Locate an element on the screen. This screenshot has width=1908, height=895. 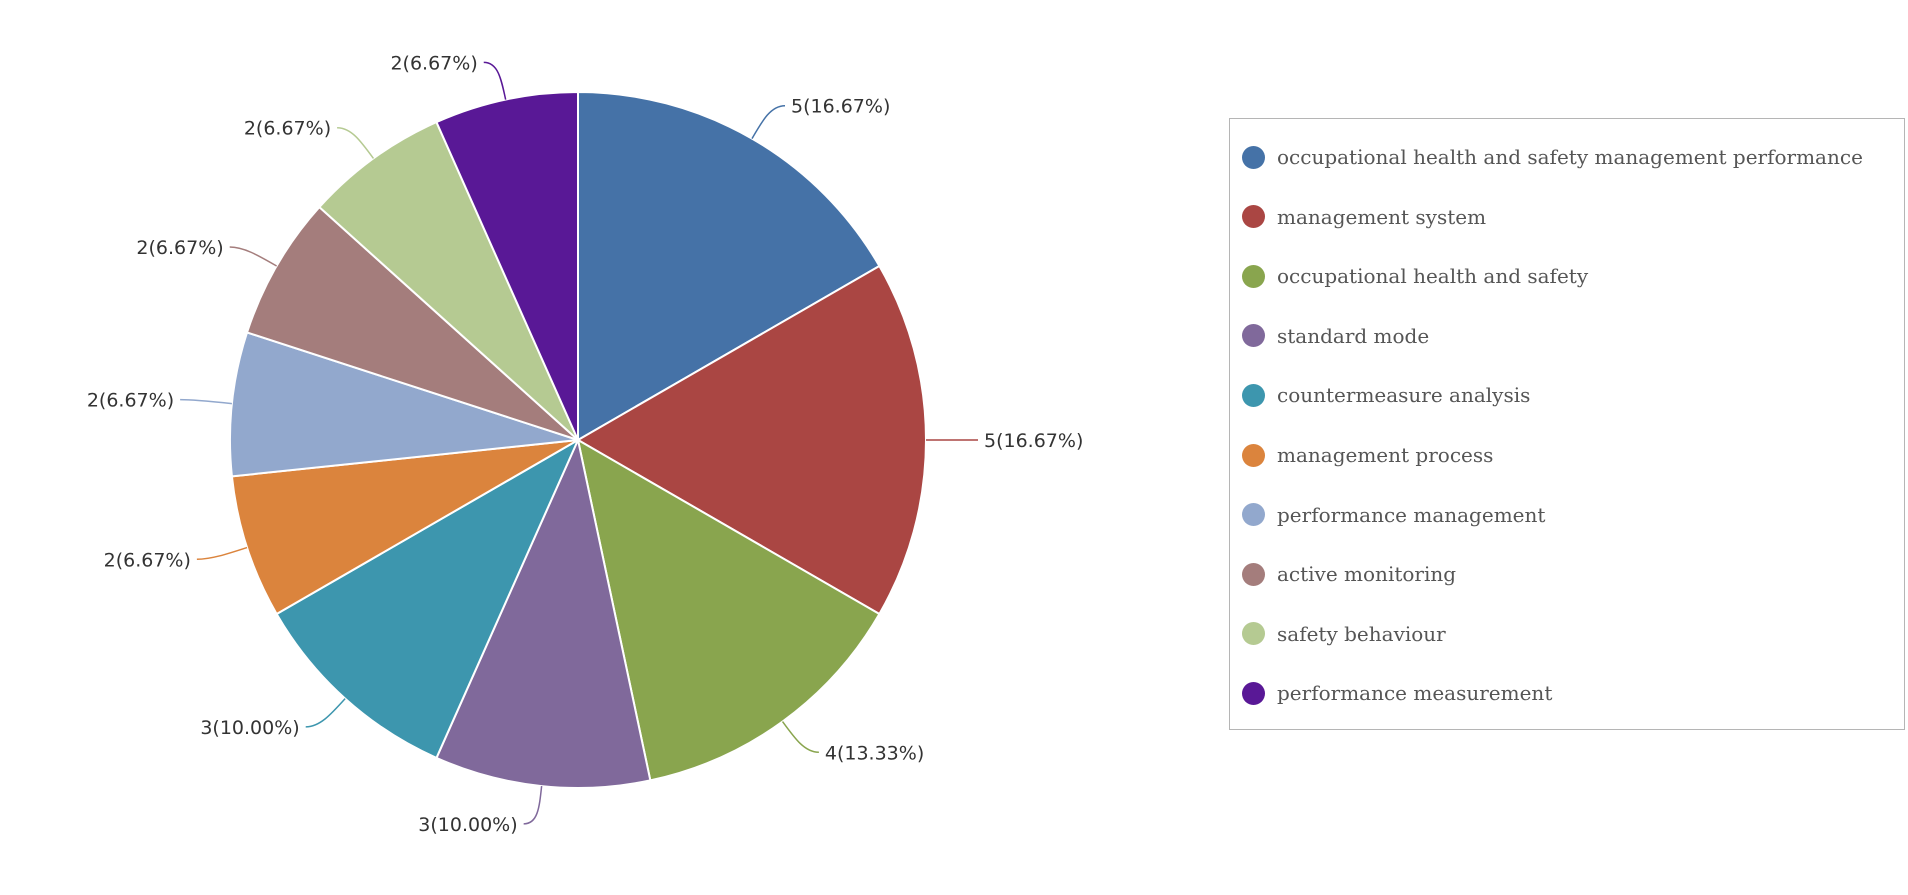
legend-label: occupational health and safety is located at coordinates (1433, 276).